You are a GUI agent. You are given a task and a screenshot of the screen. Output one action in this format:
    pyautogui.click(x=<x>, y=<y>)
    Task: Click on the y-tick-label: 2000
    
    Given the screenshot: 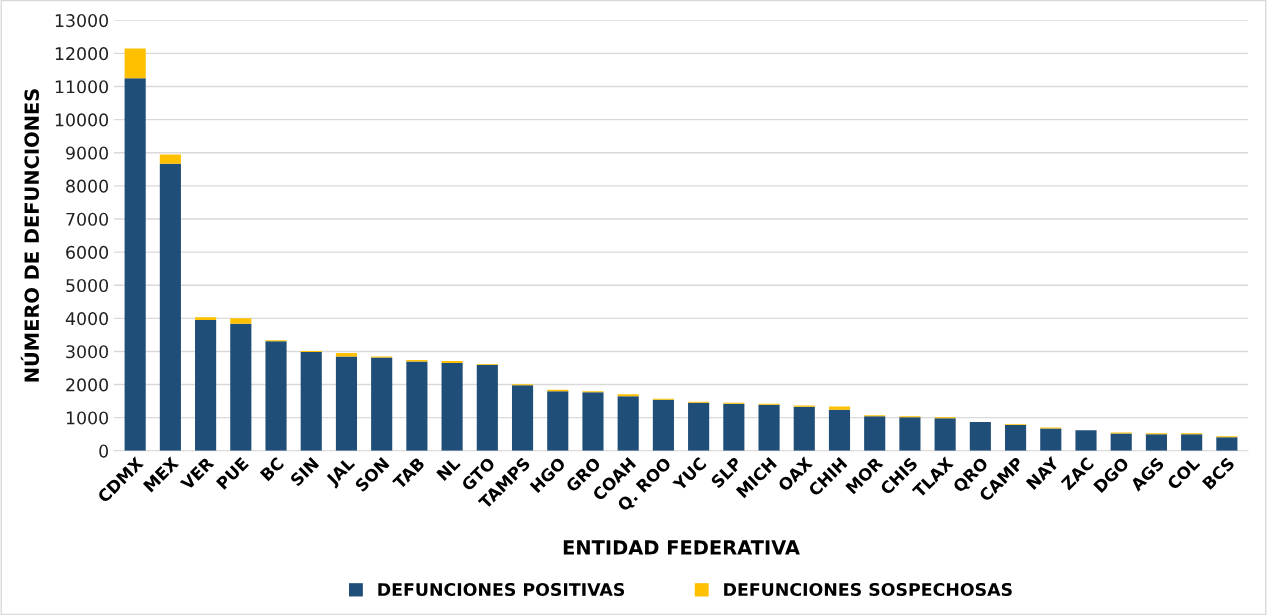 What is the action you would take?
    pyautogui.click(x=87, y=385)
    